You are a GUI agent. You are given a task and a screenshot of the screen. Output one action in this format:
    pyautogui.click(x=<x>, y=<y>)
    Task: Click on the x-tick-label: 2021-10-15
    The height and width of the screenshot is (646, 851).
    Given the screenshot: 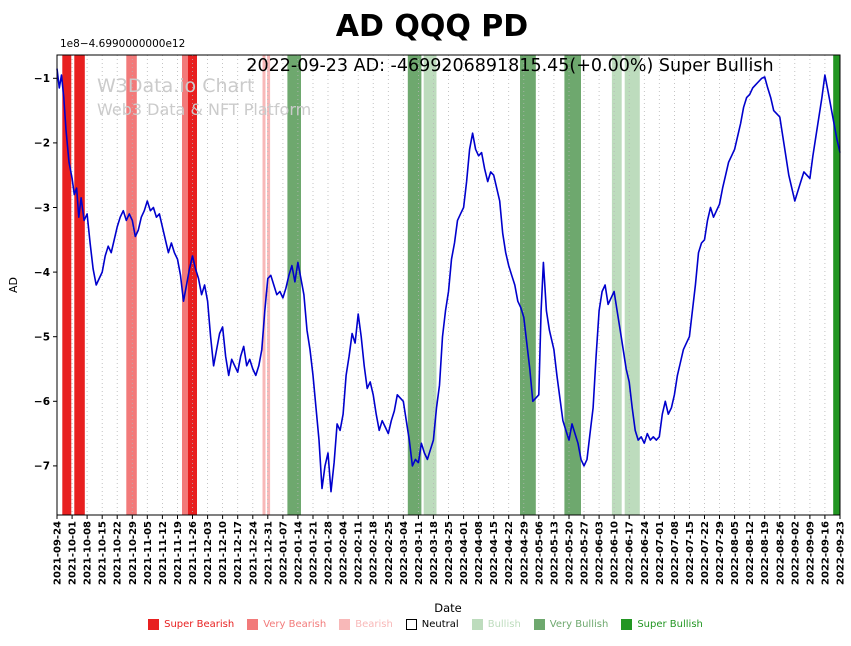 What is the action you would take?
    pyautogui.click(x=103, y=553)
    